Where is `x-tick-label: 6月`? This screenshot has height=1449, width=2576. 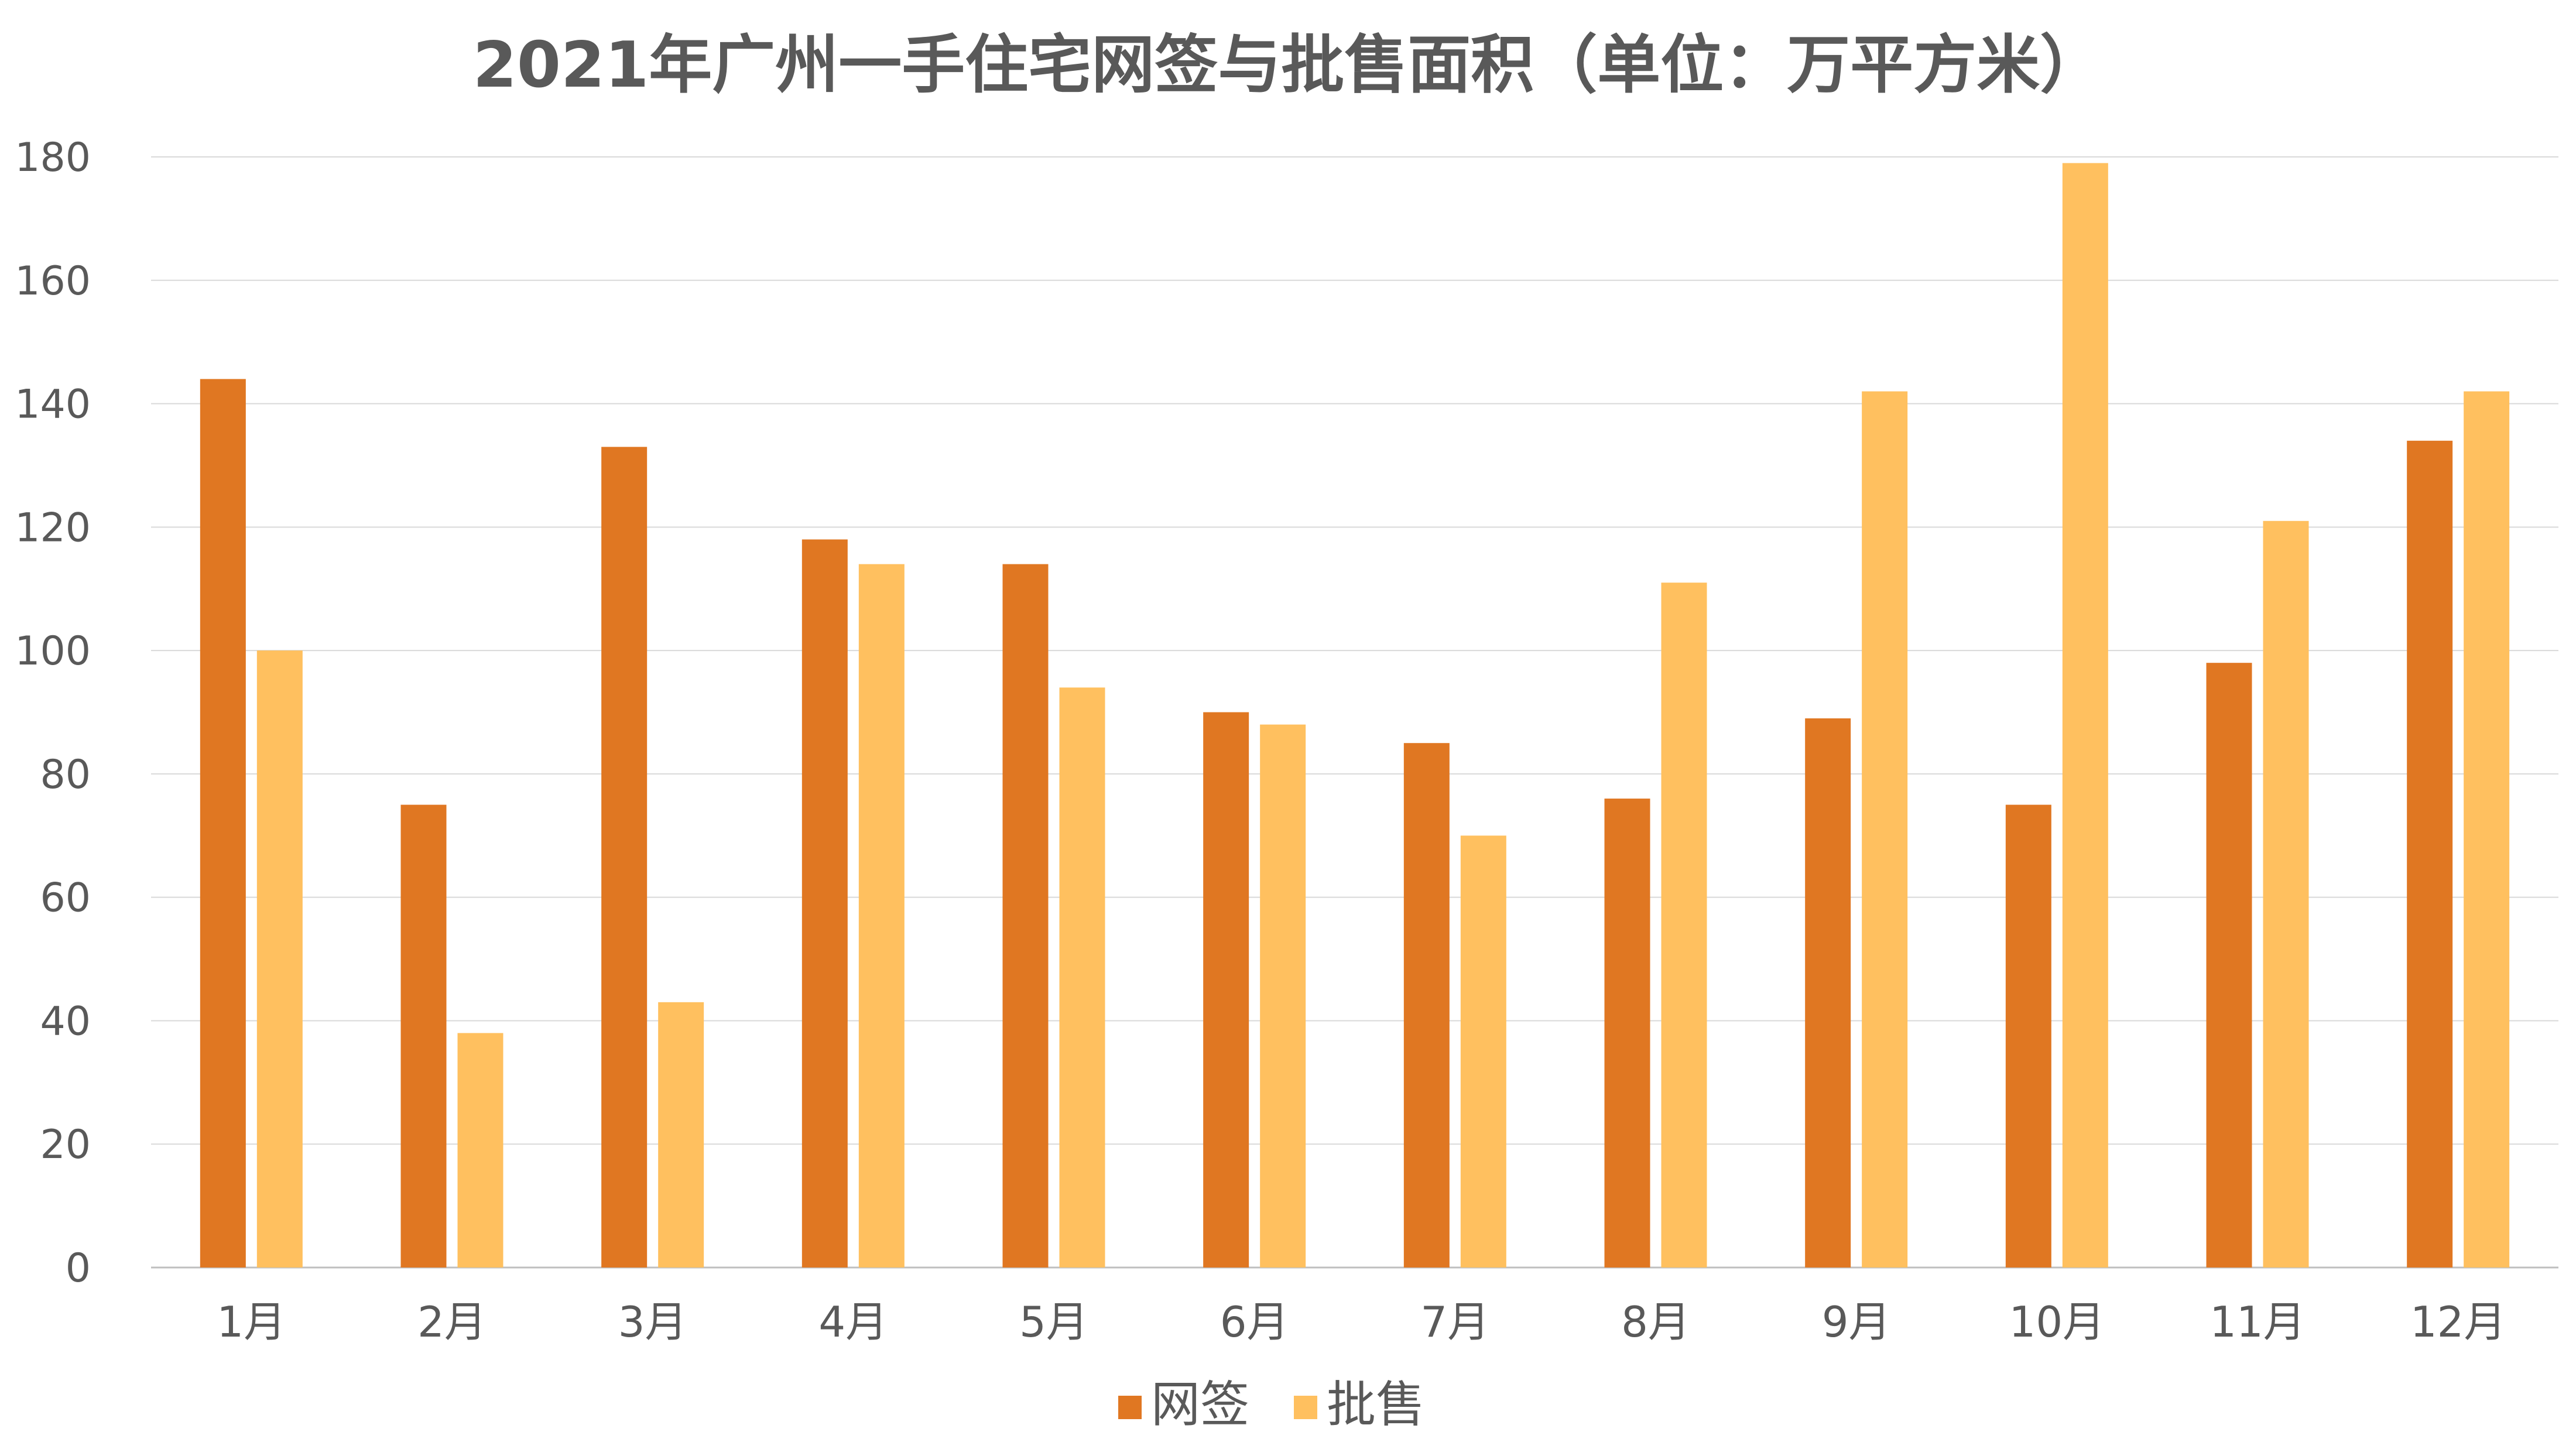
x-tick-label: 6月 is located at coordinates (1254, 1322).